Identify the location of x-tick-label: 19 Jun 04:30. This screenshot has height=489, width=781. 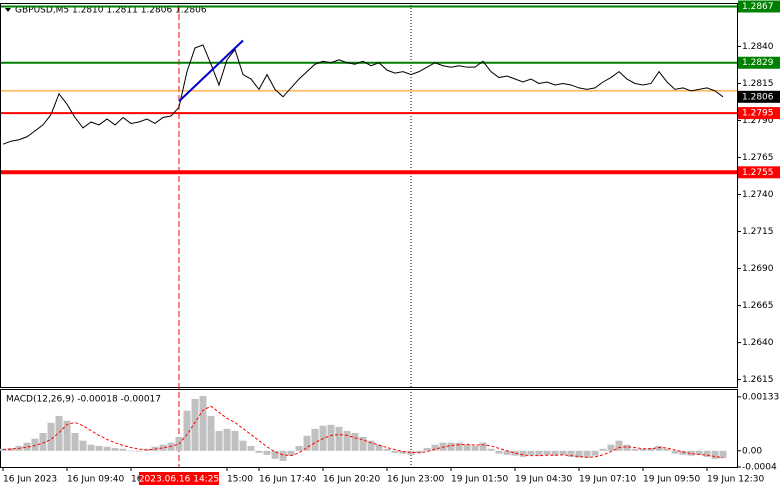
(543, 480).